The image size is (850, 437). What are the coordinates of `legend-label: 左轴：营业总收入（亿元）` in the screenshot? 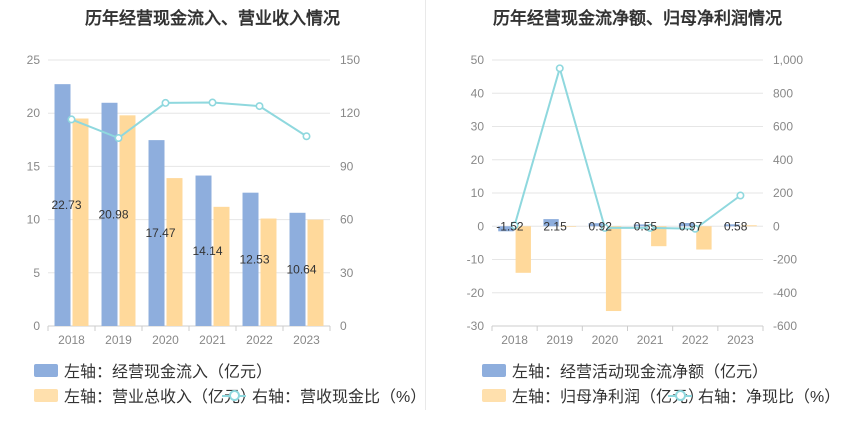 It's located at (160, 397).